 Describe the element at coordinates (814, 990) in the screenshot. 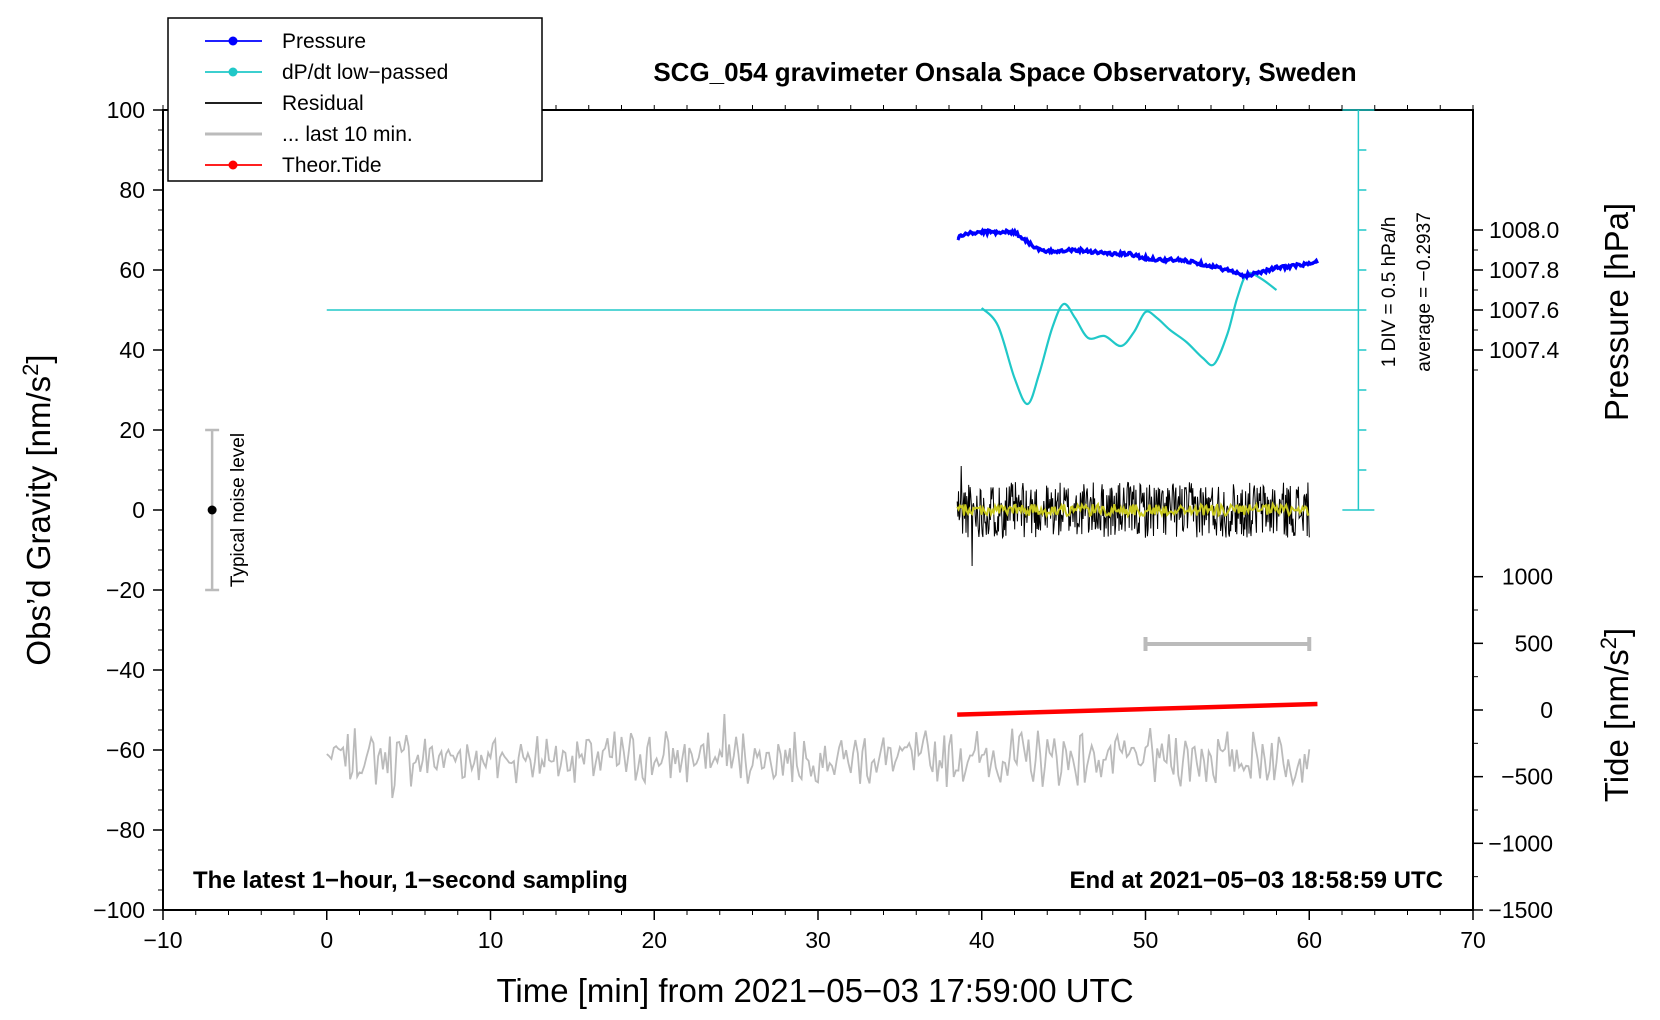

I see `x-axis-label: Time [min] from 2021−05−03 17:59:00 UTC` at that location.